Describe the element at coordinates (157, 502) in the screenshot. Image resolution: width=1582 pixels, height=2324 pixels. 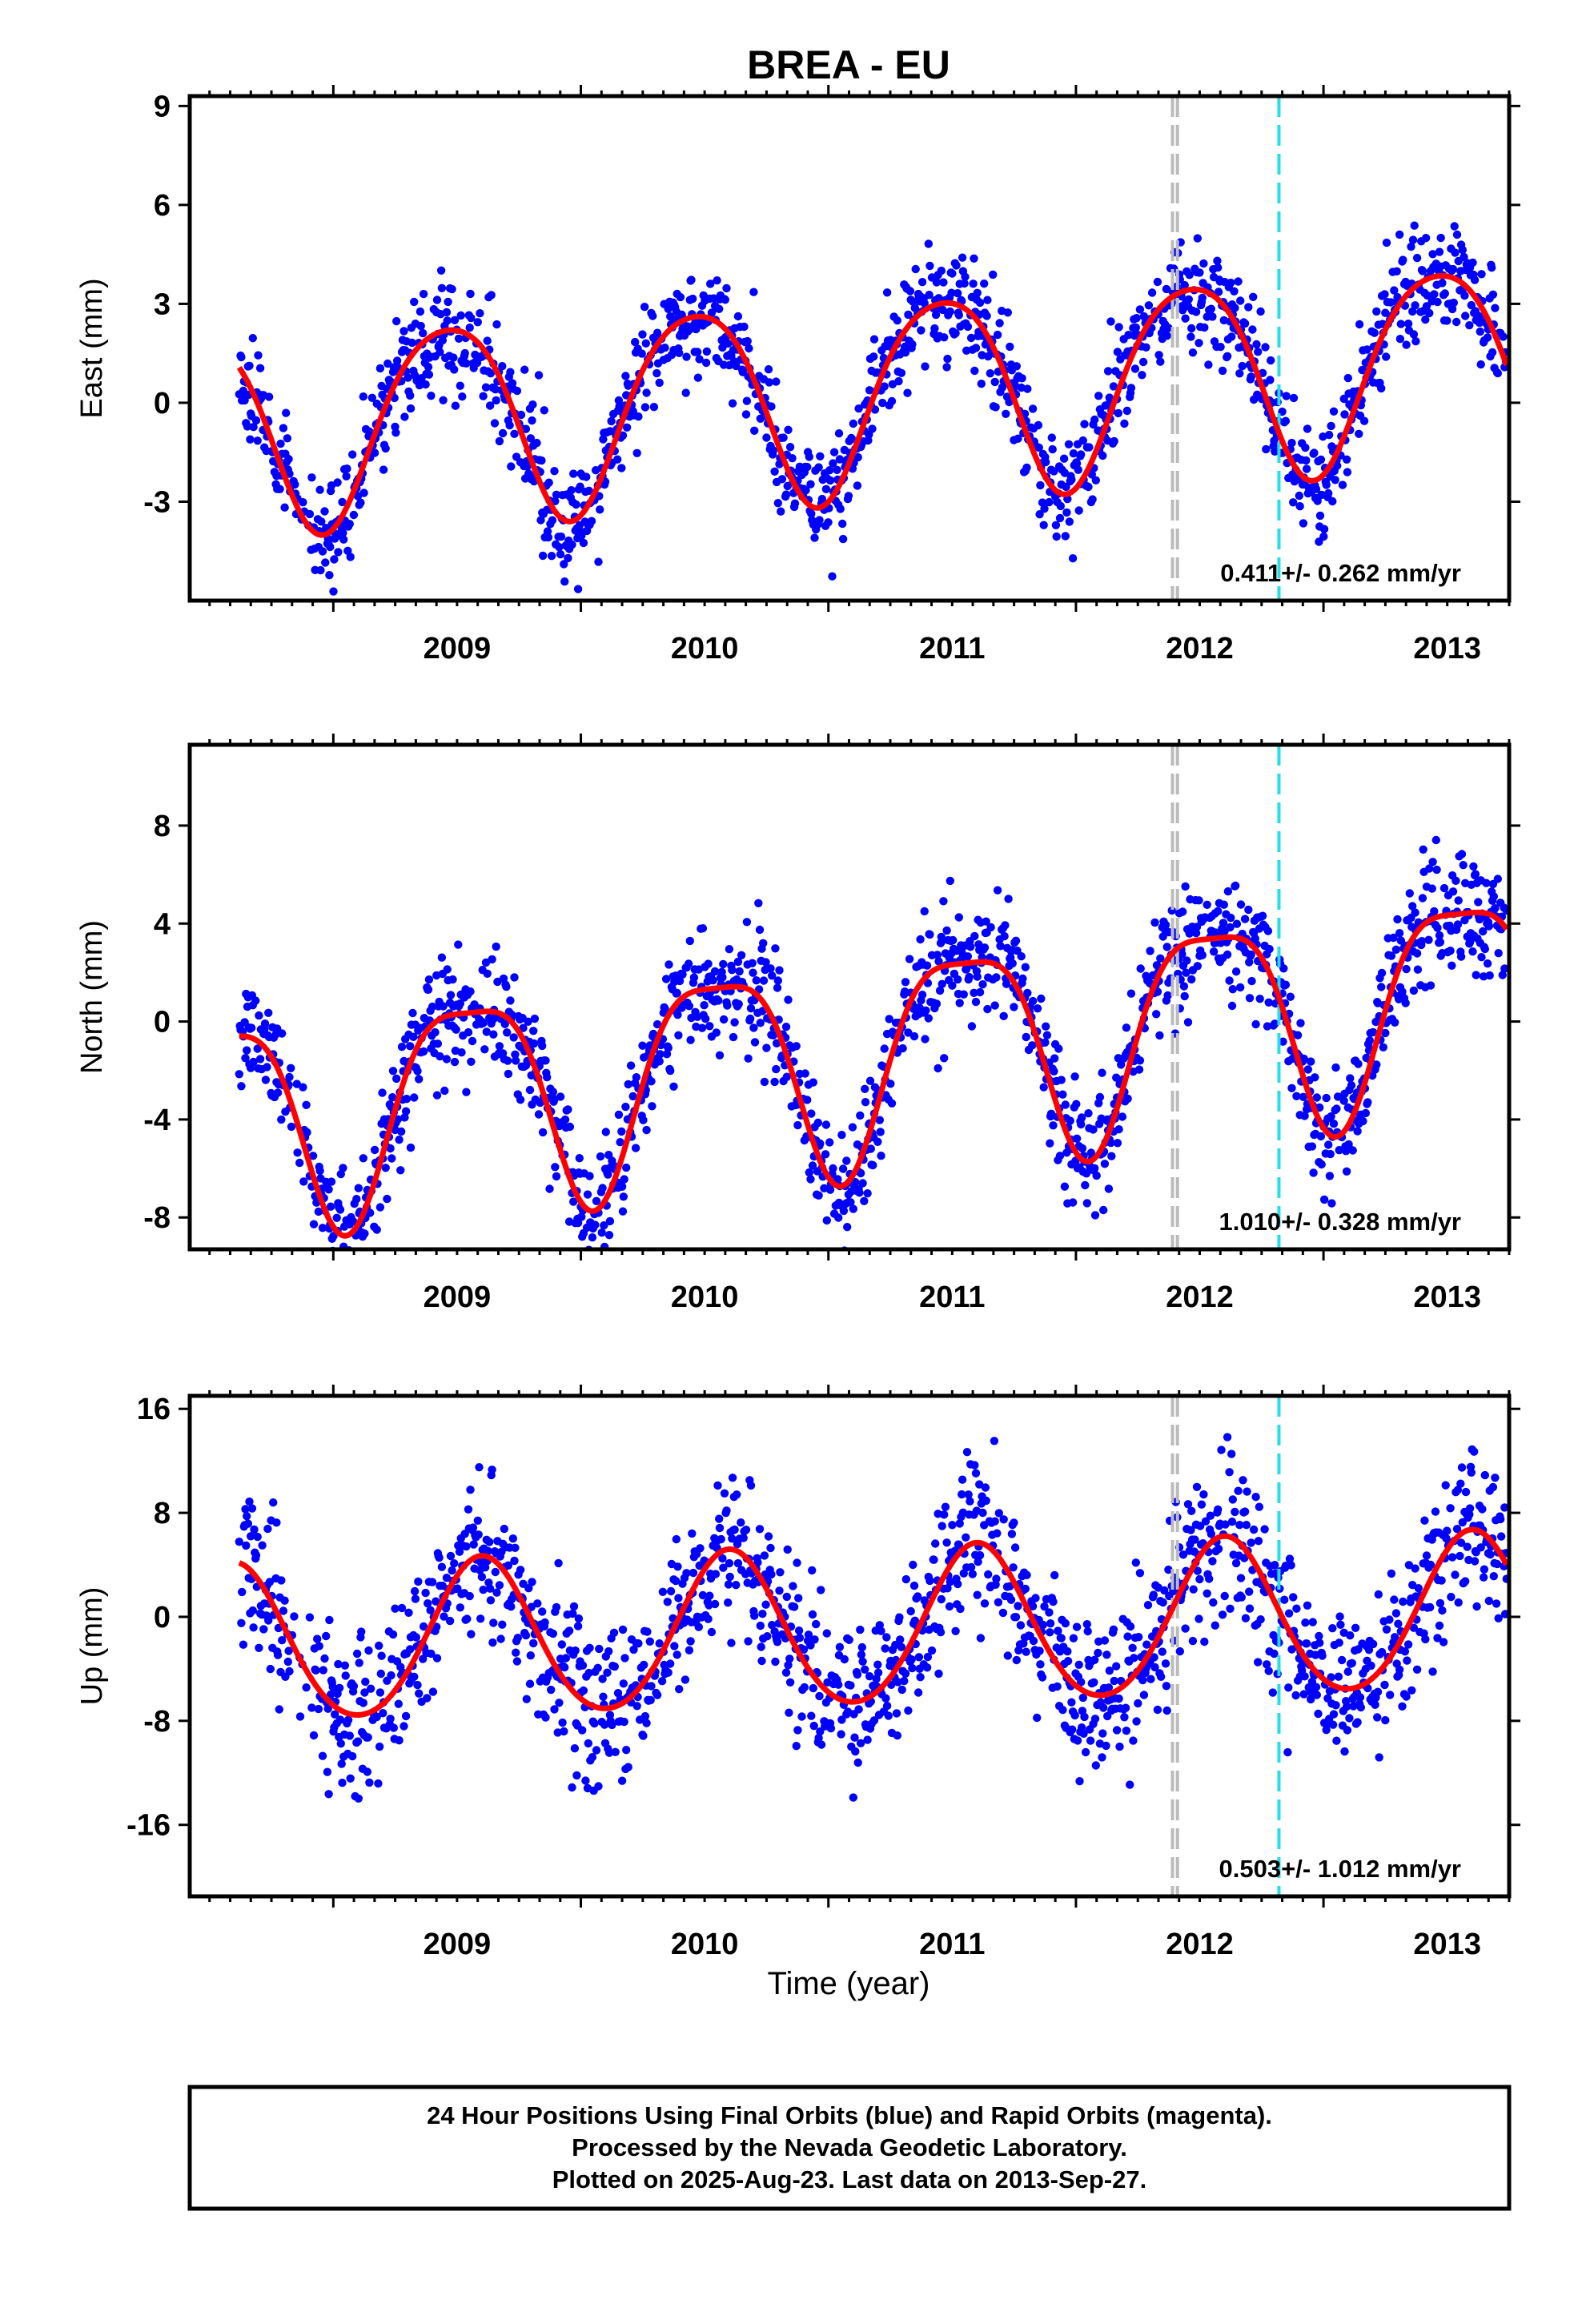
I see `y-tick-label: -3` at that location.